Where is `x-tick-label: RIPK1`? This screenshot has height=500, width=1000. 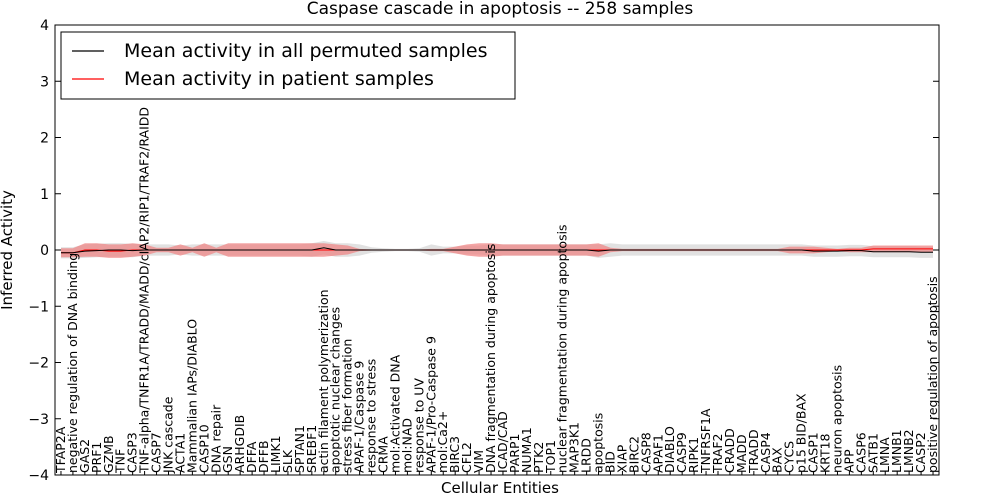 x-tick-label: RIPK1 is located at coordinates (693, 455).